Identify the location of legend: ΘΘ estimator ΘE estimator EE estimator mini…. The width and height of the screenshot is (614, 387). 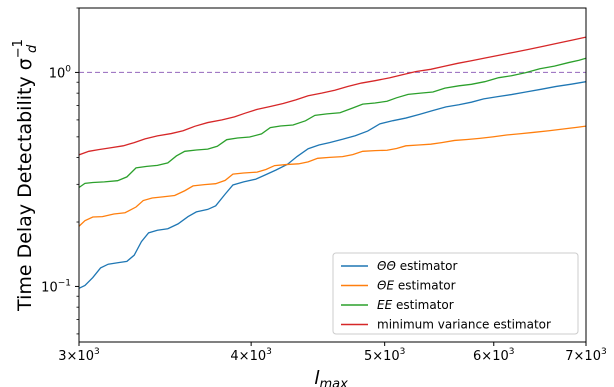
(455, 293).